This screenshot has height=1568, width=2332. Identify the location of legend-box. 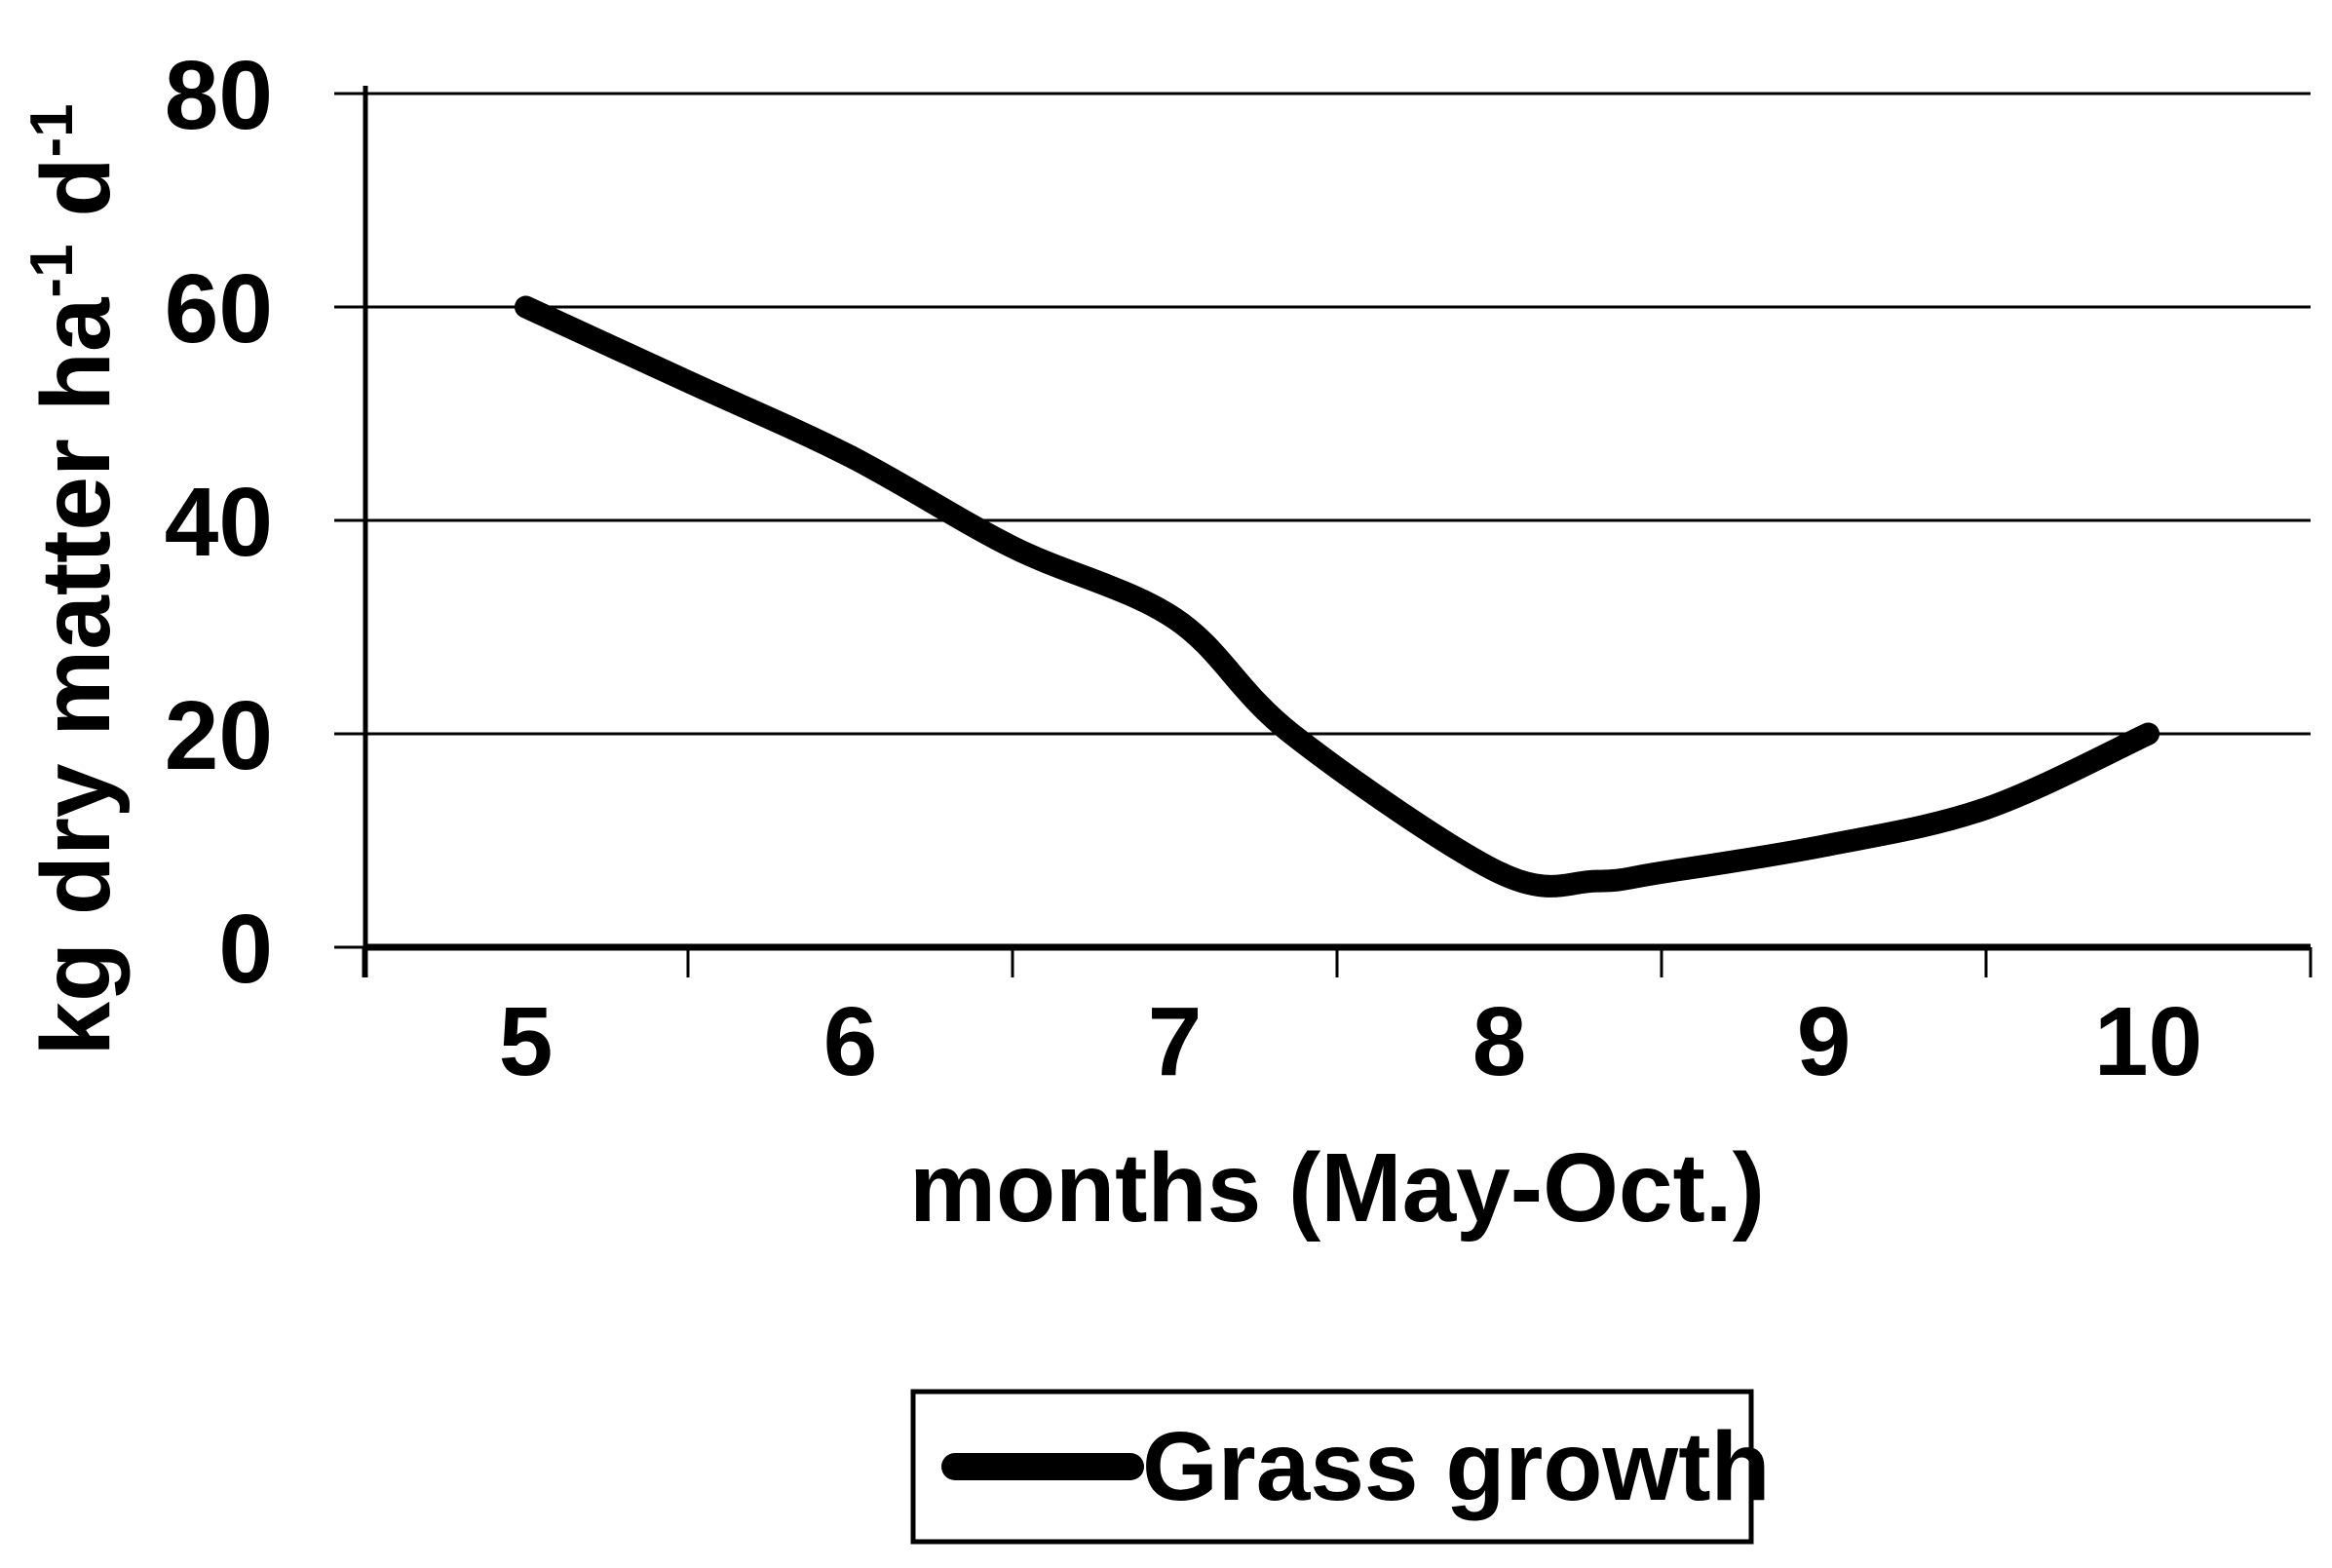
(1332, 1467).